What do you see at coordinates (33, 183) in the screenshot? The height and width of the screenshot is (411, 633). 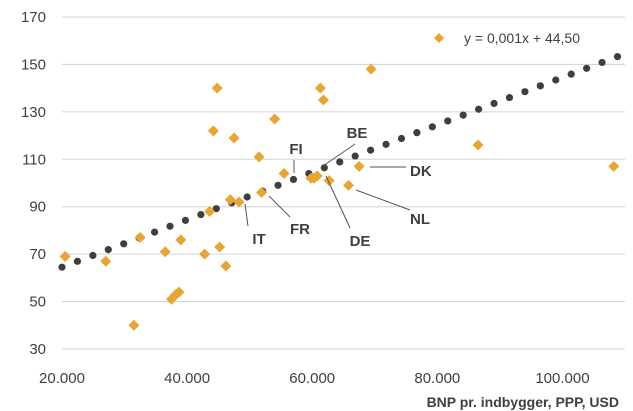 I see `y-axis-tick-labels: 30 50 70 90 110 130 150 170` at bounding box center [33, 183].